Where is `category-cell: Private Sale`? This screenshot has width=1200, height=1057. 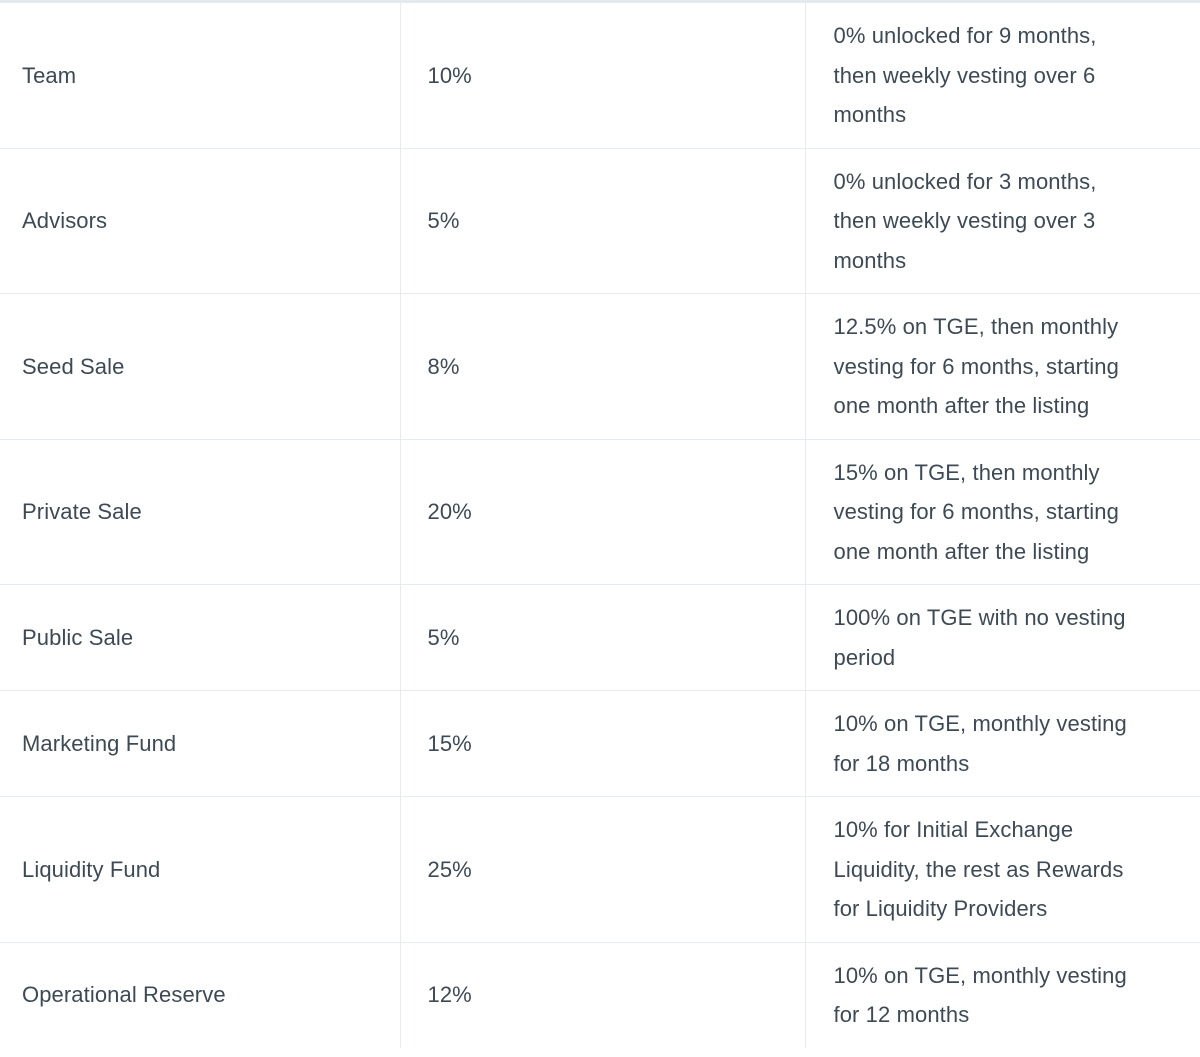
category-cell: Private Sale is located at coordinates (200, 511).